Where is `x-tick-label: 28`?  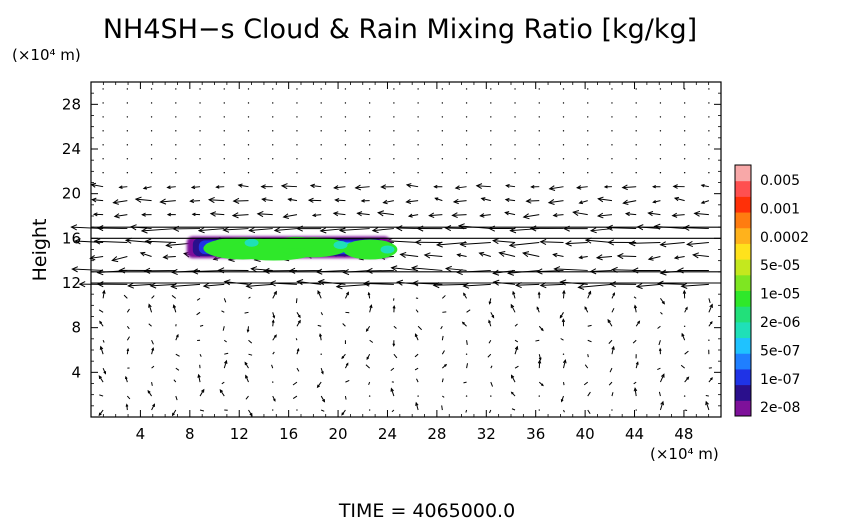 x-tick-label: 28 is located at coordinates (436, 434).